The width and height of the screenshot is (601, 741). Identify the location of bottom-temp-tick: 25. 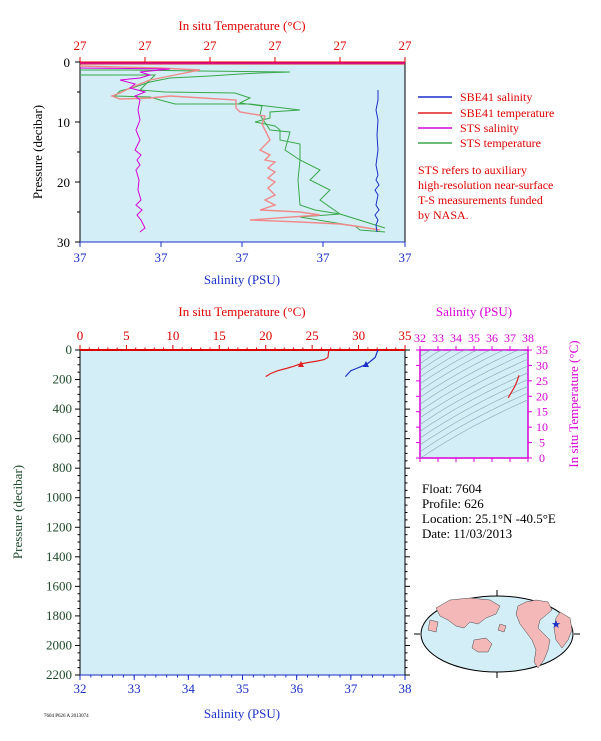
(312, 335).